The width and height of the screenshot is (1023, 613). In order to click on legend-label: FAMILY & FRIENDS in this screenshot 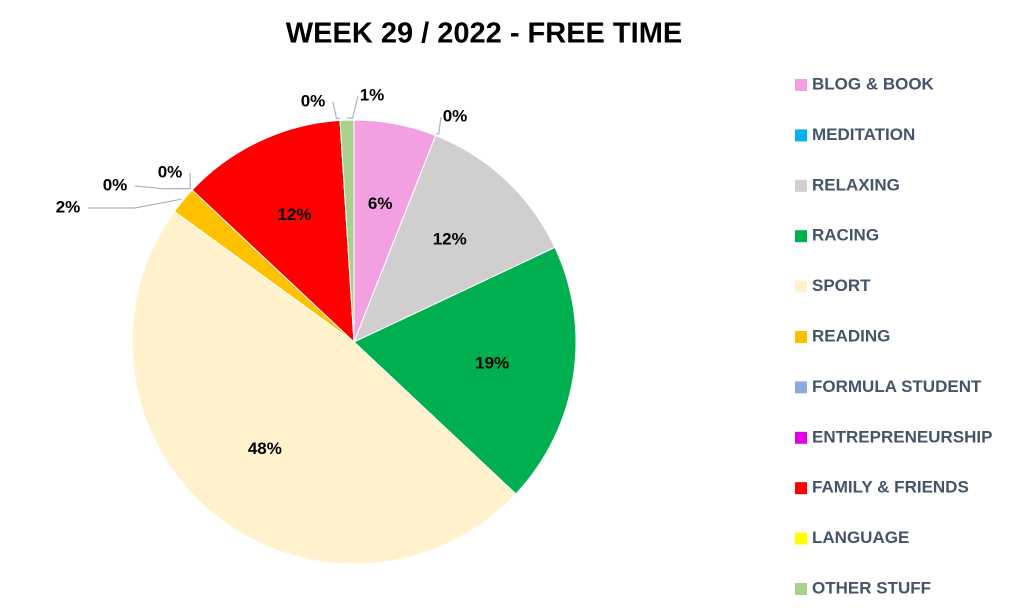, I will do `click(890, 487)`.